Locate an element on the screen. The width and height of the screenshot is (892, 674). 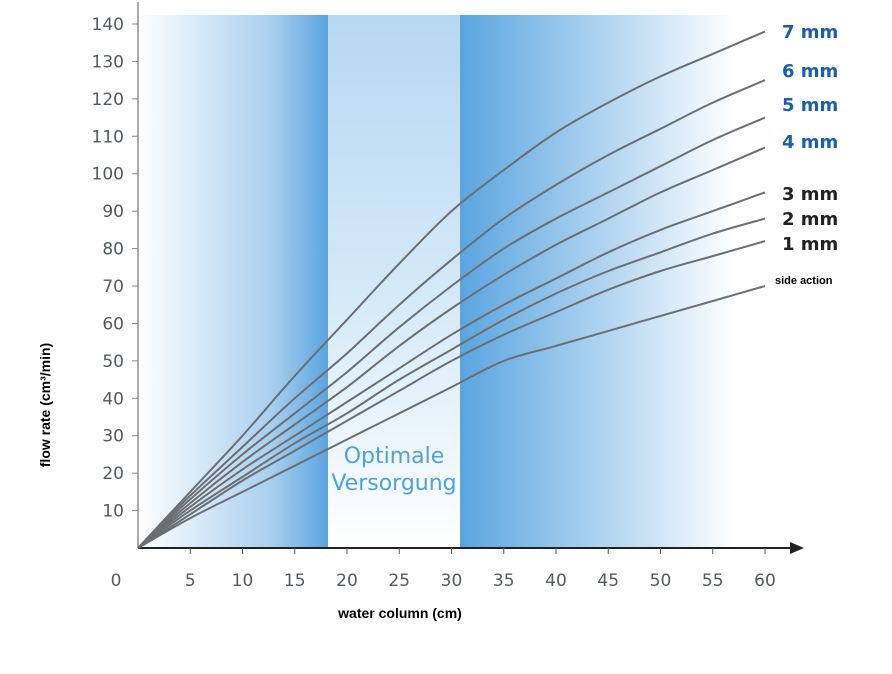
y-tick-label: 100 is located at coordinates (108, 175).